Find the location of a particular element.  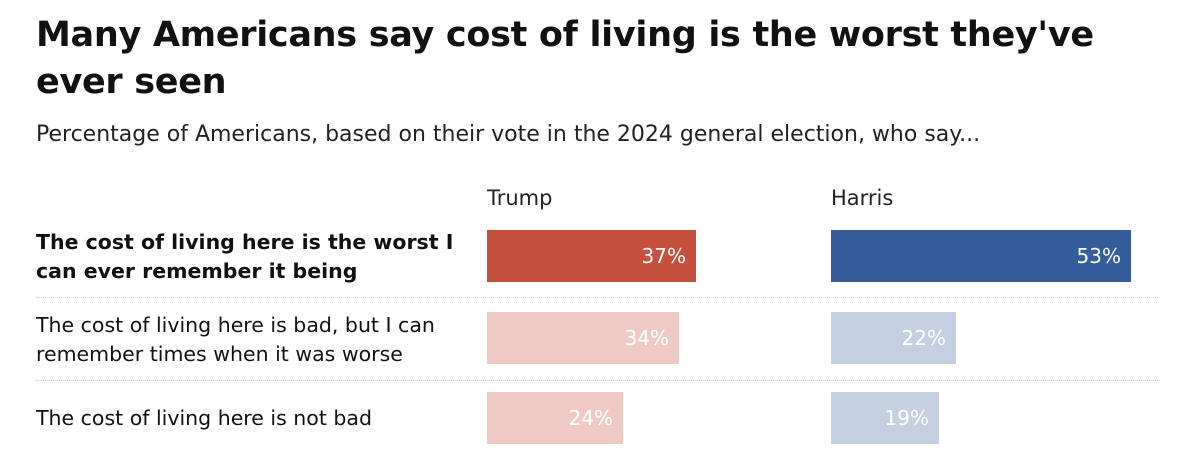

bar-value-label: 24% is located at coordinates (590, 418).